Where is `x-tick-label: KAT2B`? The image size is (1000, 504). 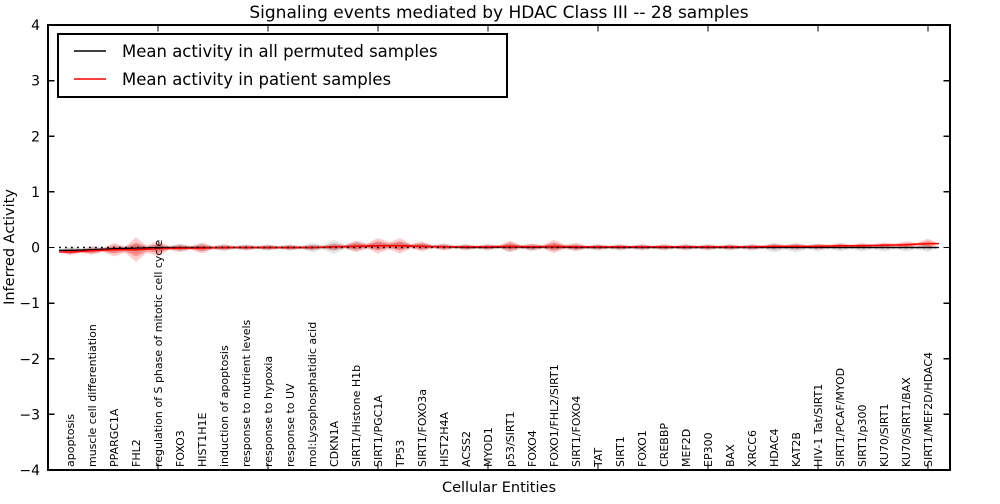
x-tick-label: KAT2B is located at coordinates (796, 449).